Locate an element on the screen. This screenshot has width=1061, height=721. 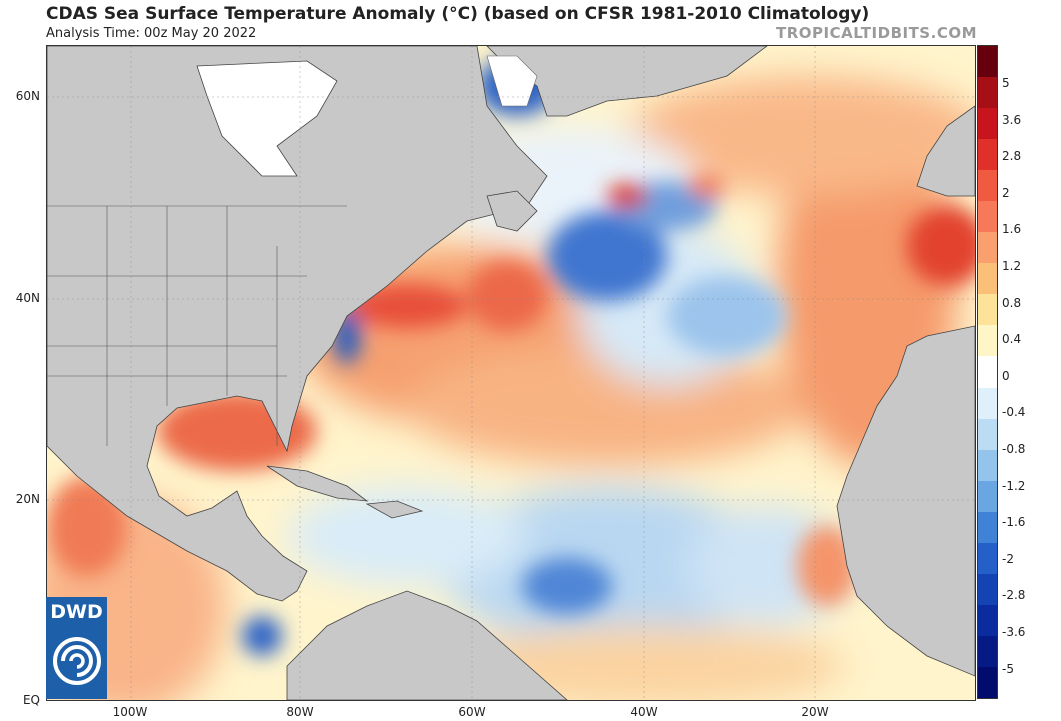
colorbar-tick-label: 0.4 is located at coordinates (1012, 339).